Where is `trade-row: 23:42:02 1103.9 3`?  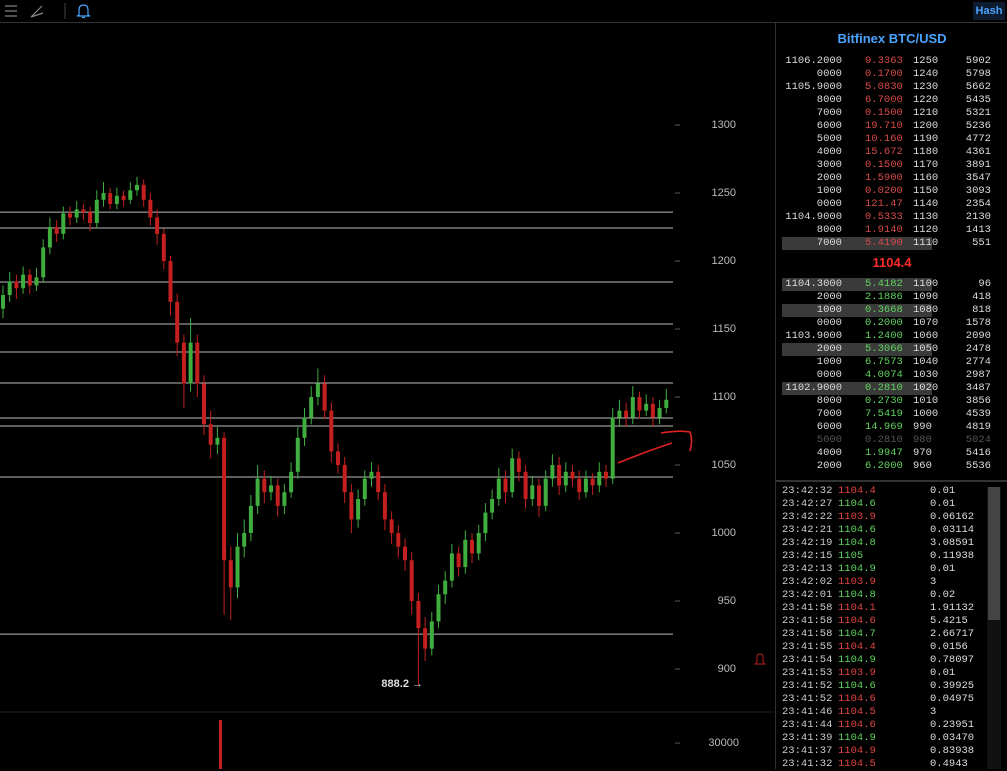 trade-row: 23:42:02 1103.9 3 is located at coordinates (891, 582).